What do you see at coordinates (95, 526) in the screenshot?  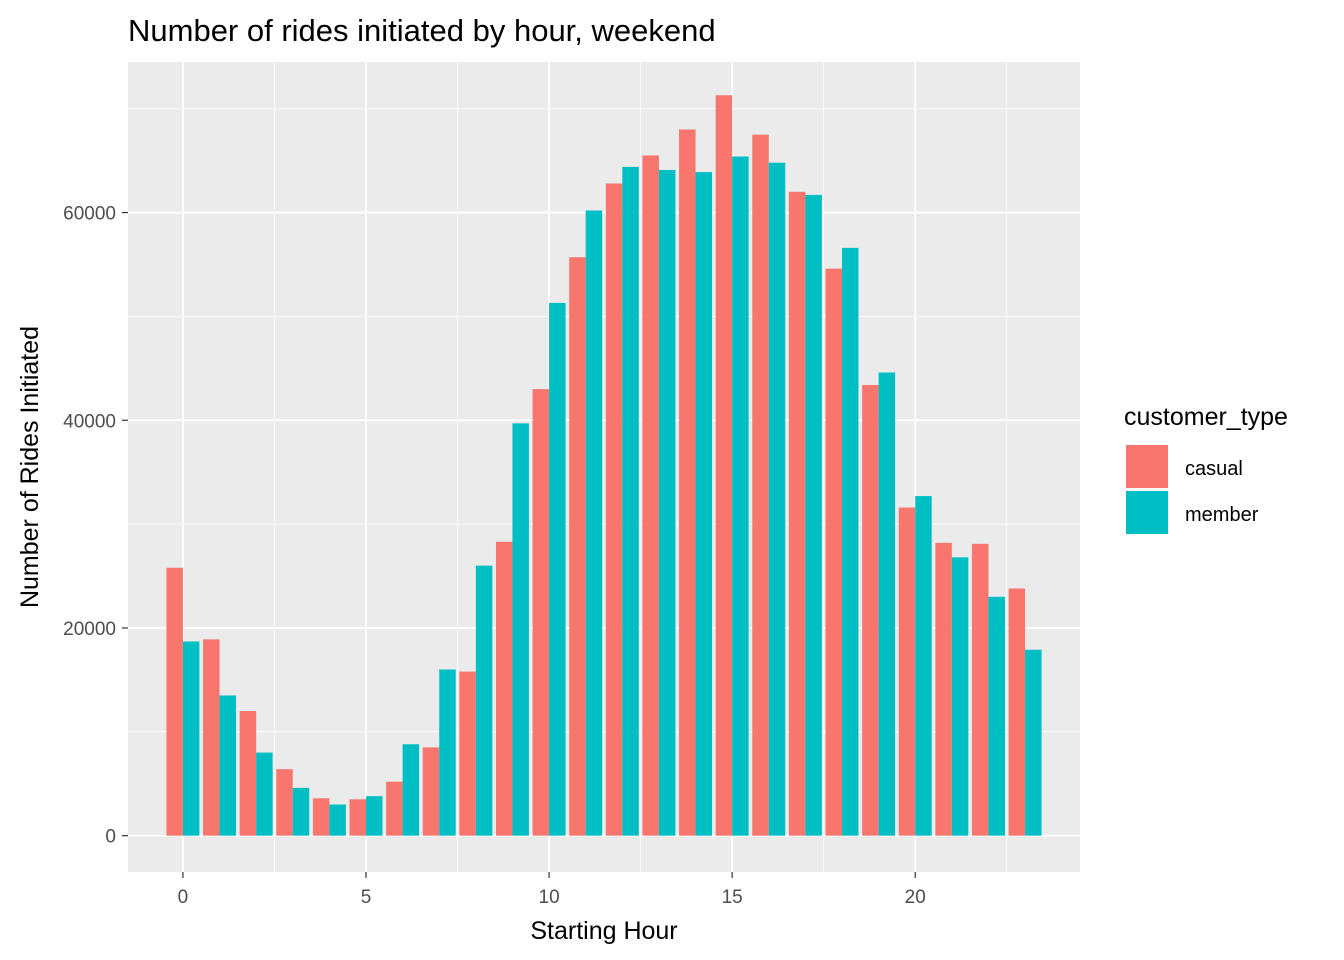 I see `y-axis: 0 20000 40000 60000` at bounding box center [95, 526].